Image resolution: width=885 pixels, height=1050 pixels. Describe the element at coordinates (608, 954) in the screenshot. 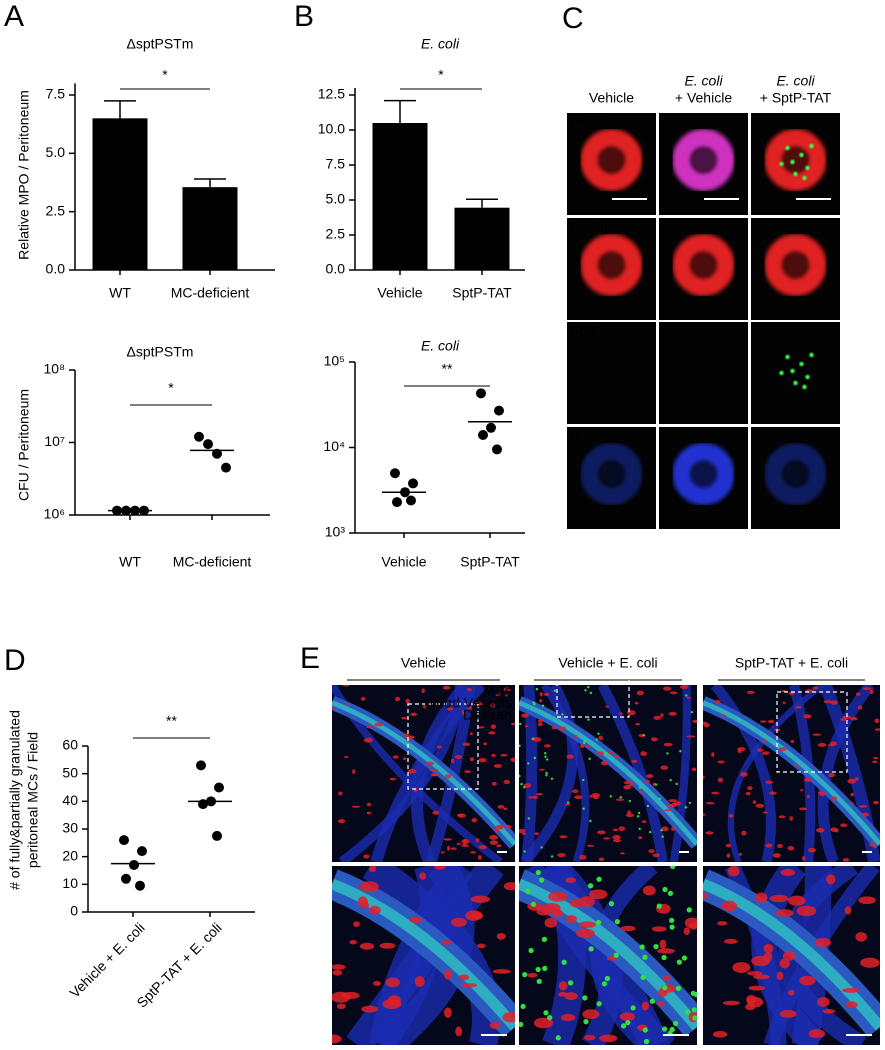

I see `vessel-dextran` at that location.